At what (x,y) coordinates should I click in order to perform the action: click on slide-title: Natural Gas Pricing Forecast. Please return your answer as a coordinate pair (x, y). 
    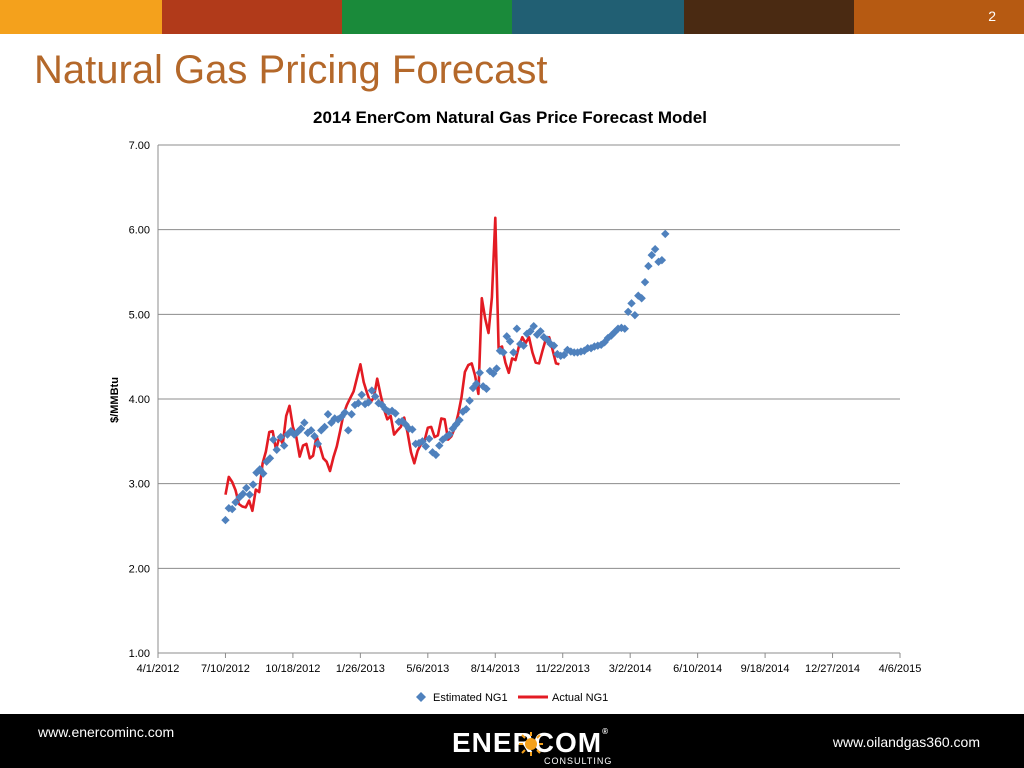
    Looking at the image, I should click on (291, 70).